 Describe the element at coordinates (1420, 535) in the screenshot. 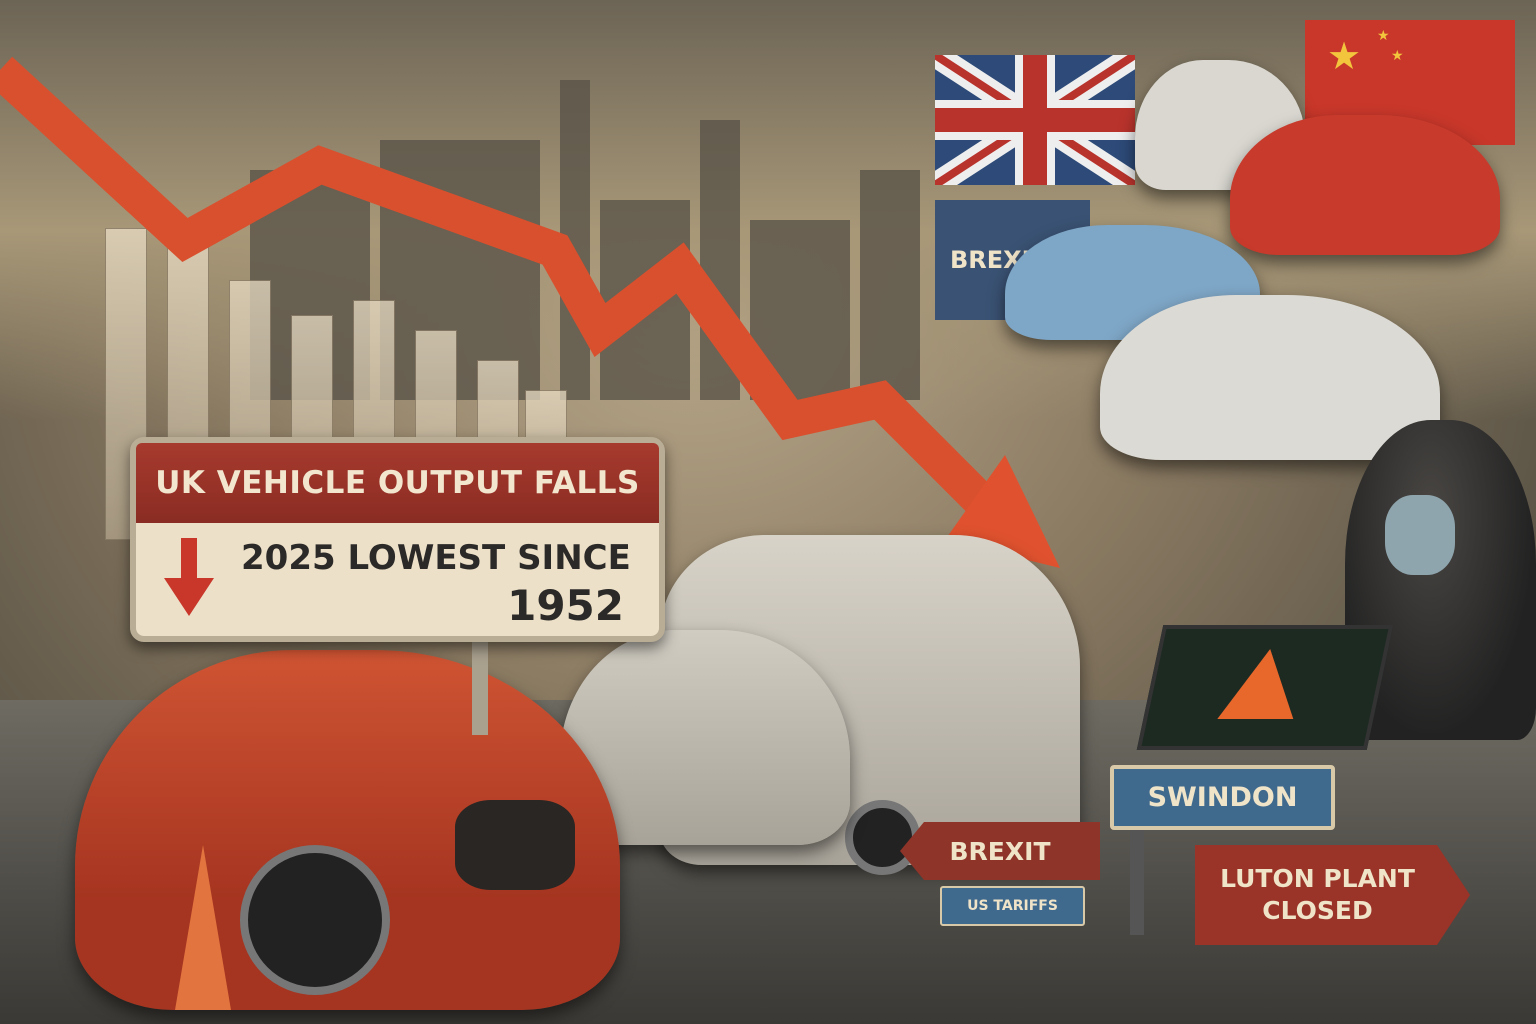

I see `masked-face` at that location.